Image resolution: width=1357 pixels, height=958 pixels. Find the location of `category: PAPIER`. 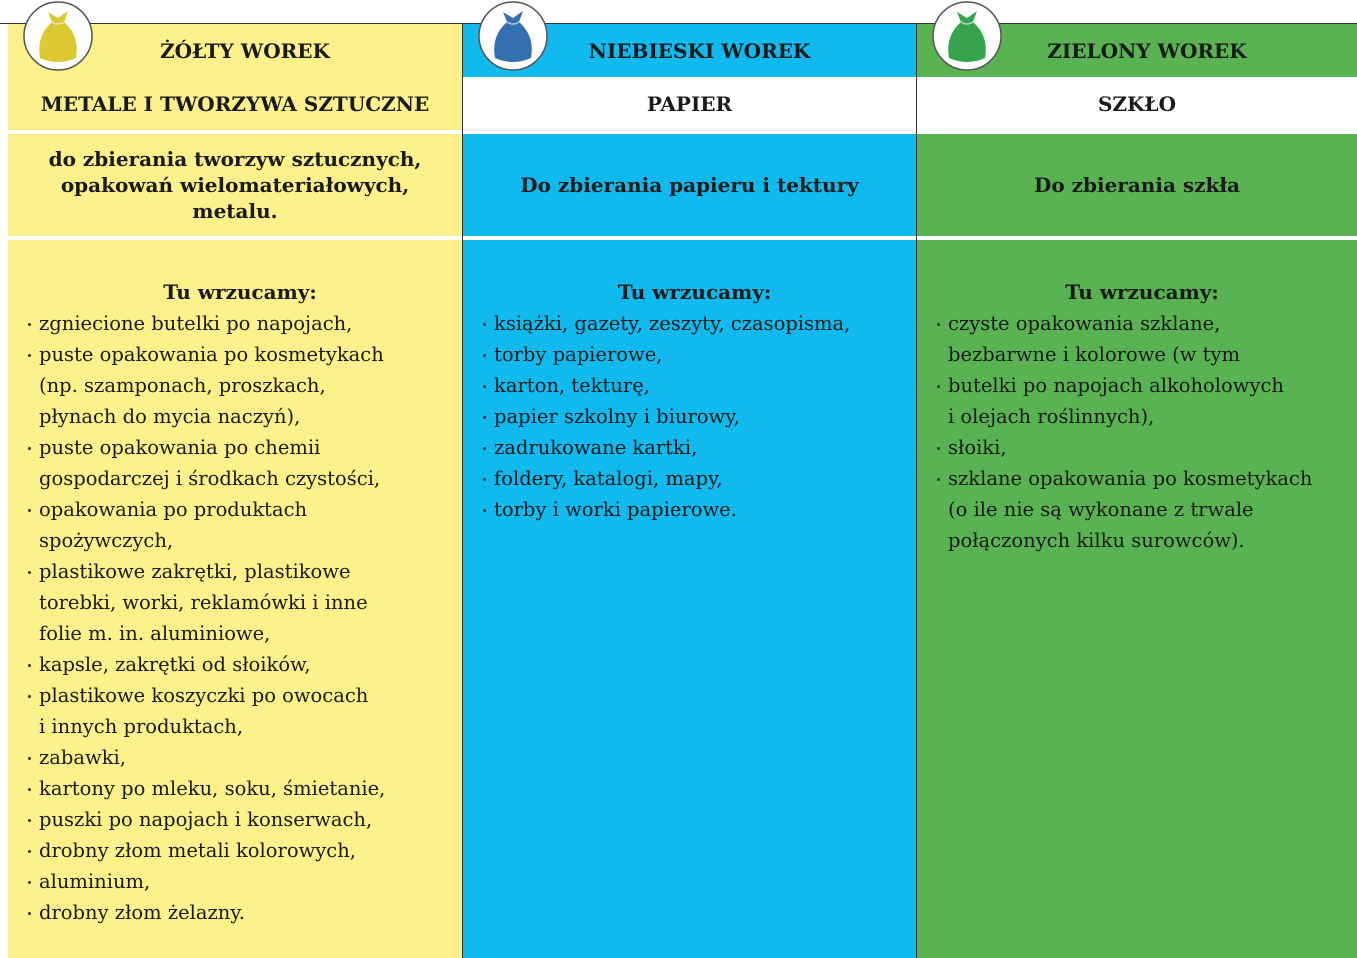

category: PAPIER is located at coordinates (689, 104).